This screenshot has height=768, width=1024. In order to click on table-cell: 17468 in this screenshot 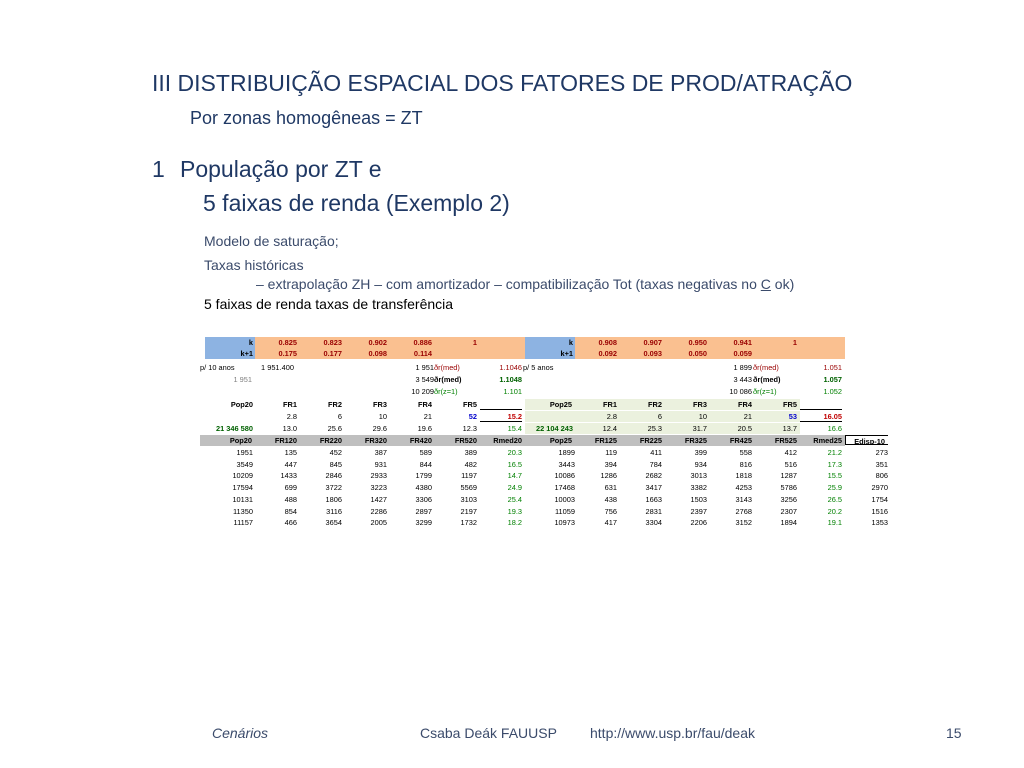, I will do `click(564, 488)`.